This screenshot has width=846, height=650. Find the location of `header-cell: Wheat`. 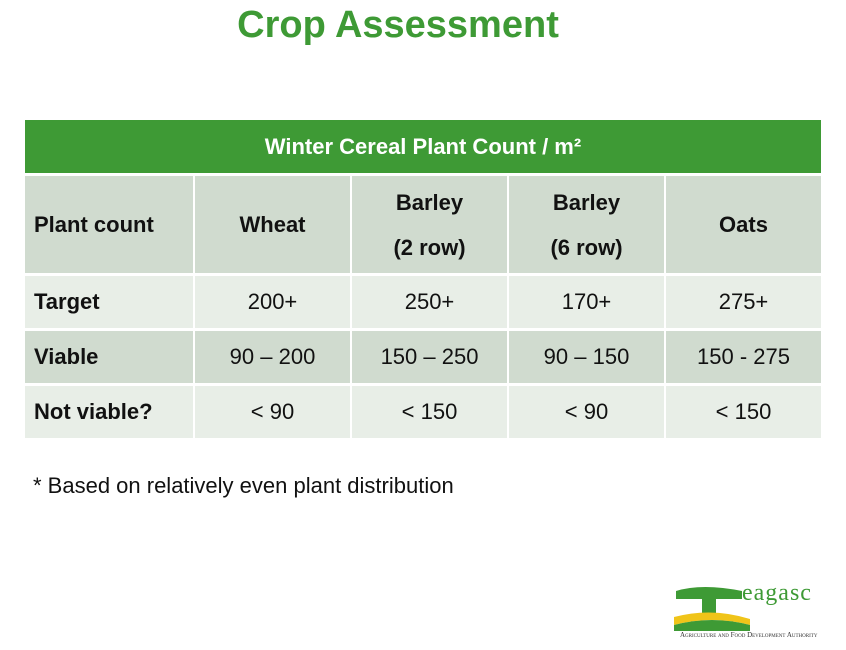

header-cell: Wheat is located at coordinates (272, 224).